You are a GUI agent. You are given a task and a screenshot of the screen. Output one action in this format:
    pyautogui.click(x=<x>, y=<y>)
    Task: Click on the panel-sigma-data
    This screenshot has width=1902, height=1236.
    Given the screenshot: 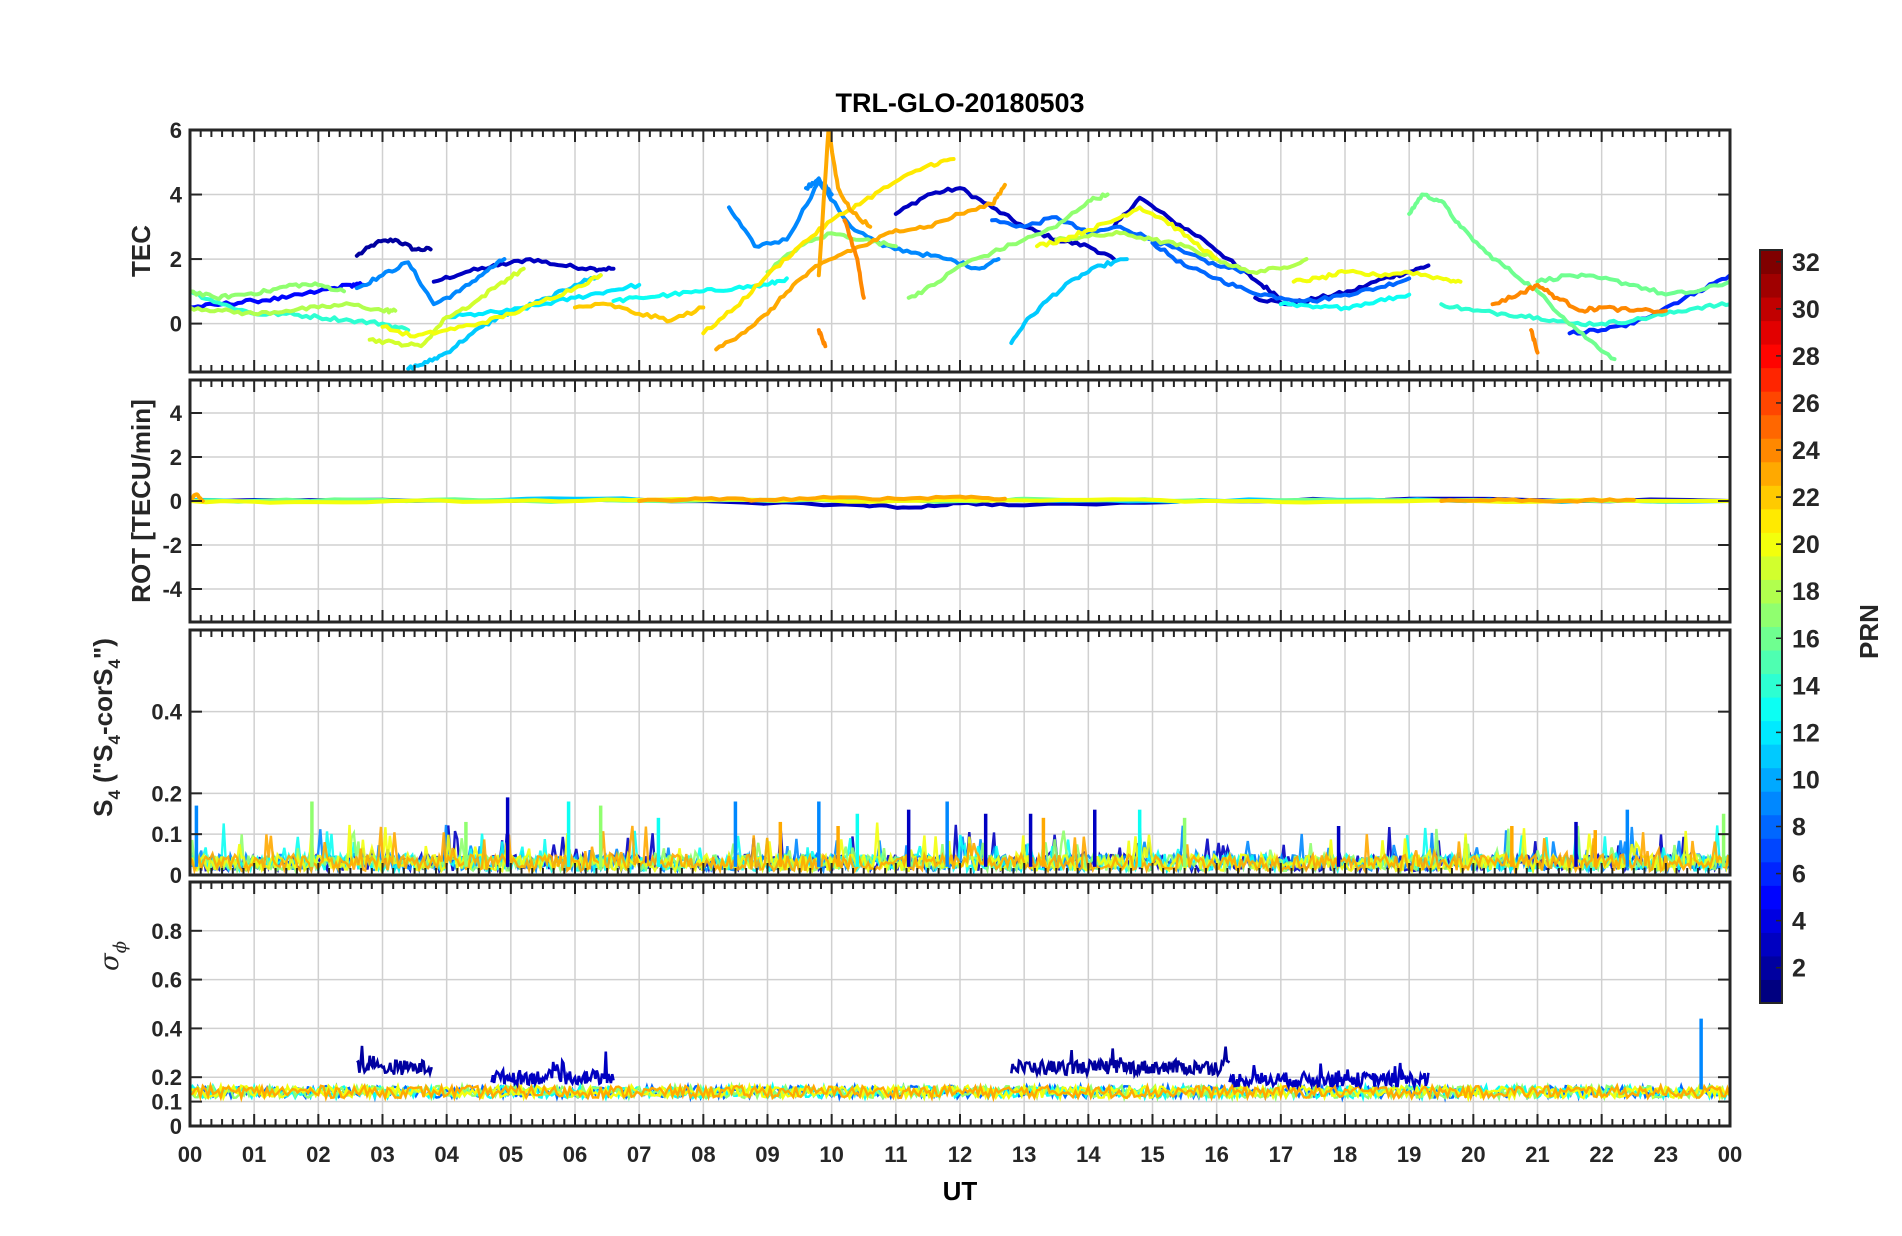 What is the action you would take?
    pyautogui.click(x=960, y=1060)
    